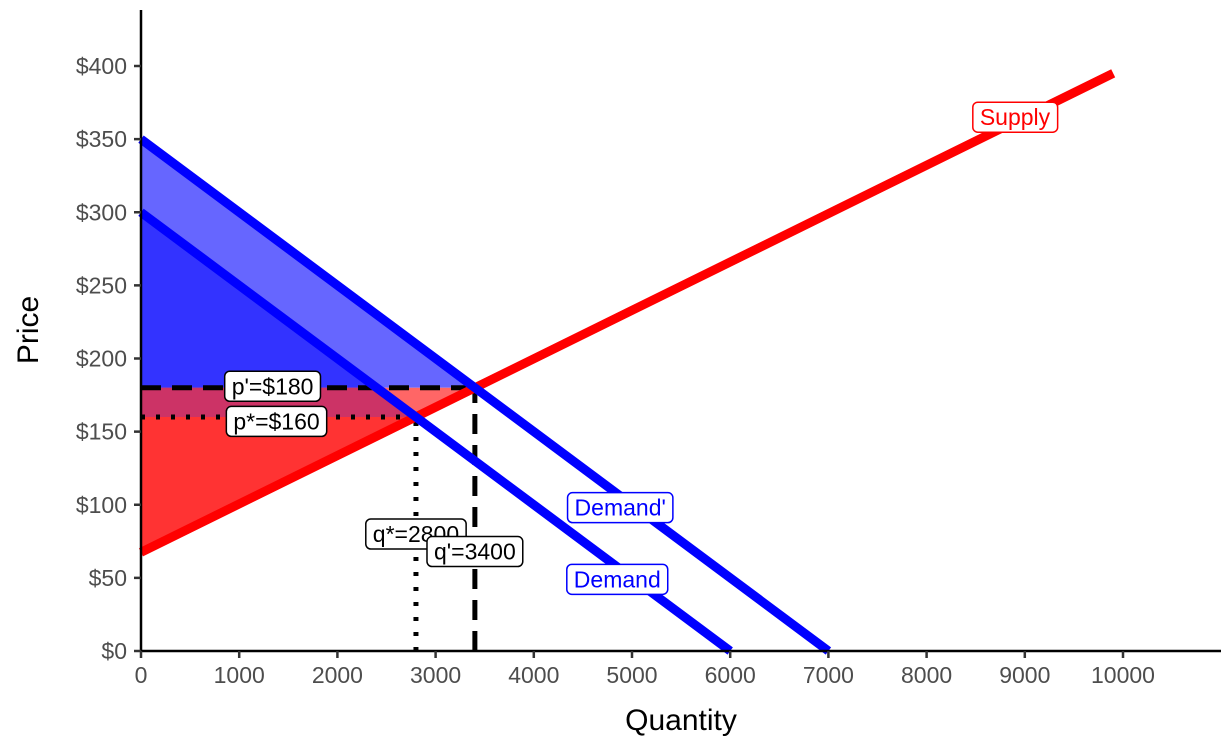 This screenshot has width=1221, height=740. I want to click on y-tick-label: $0, so click(114, 651).